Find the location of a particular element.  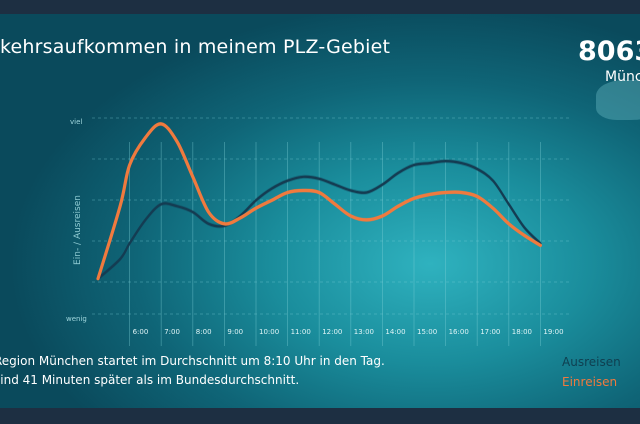

x-tick-label: 14:00 is located at coordinates (395, 332).